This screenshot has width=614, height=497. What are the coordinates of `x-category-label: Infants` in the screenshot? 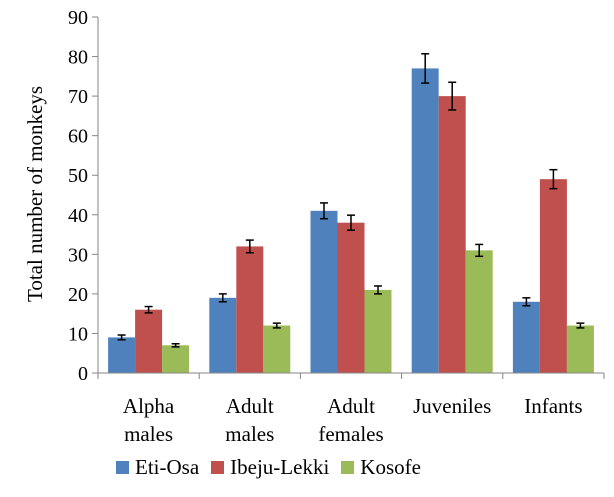 It's located at (553, 406).